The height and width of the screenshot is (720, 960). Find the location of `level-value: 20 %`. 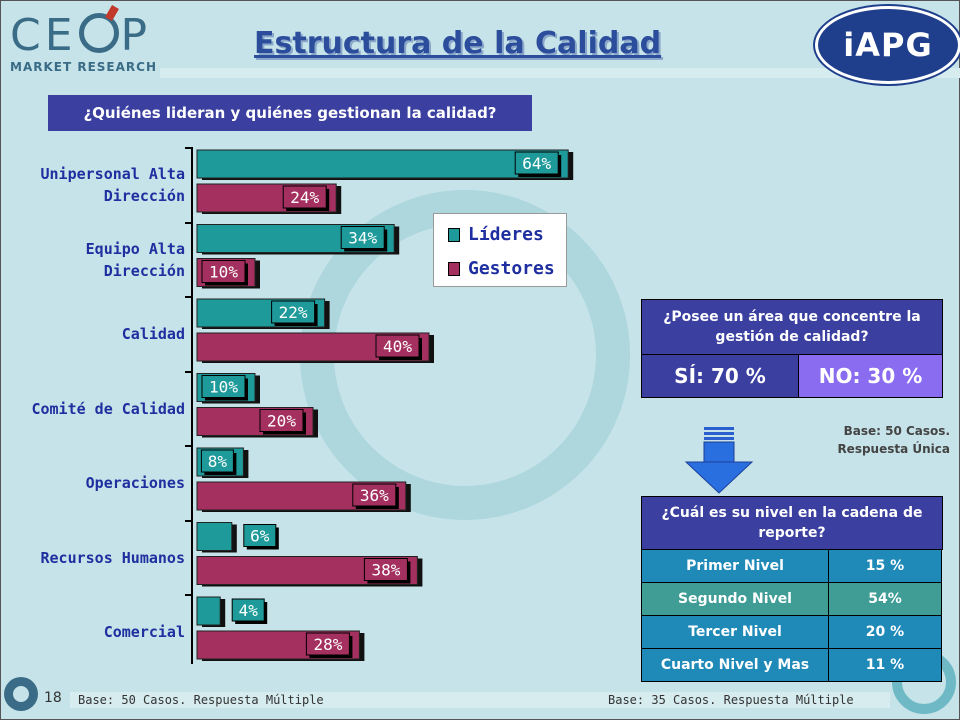

level-value: 20 % is located at coordinates (885, 632).